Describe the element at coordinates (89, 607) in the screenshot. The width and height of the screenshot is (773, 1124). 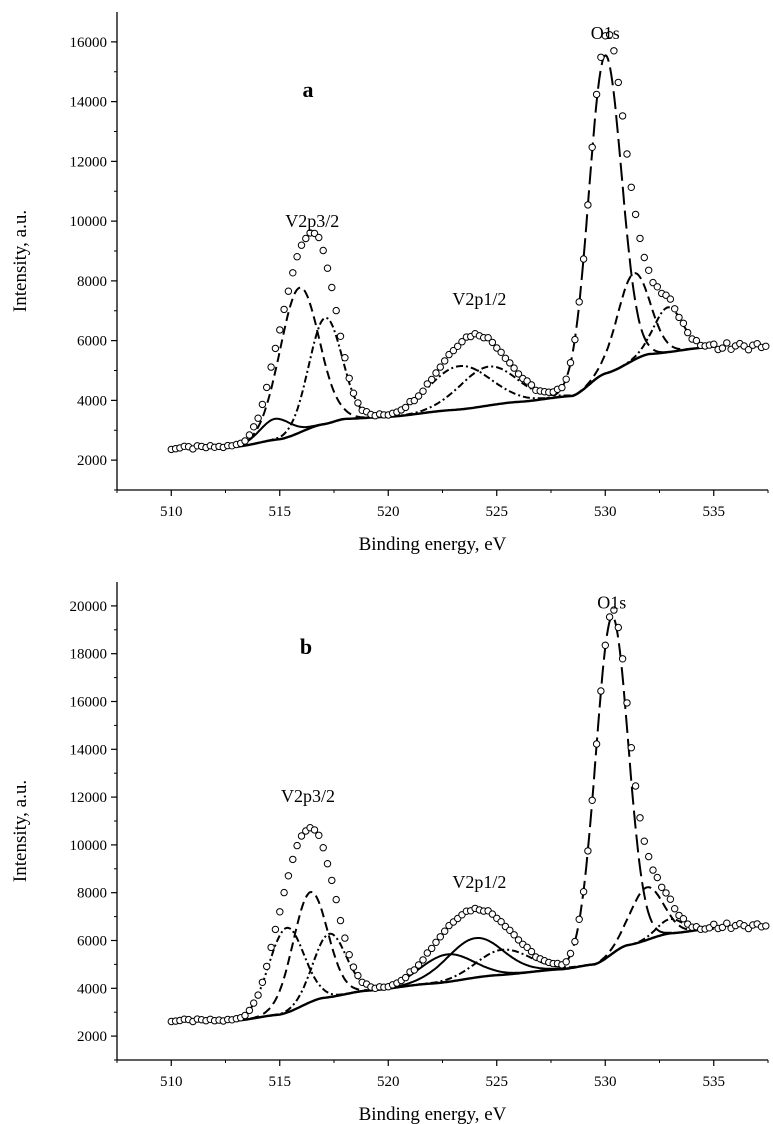
I see `y-tick-label: 20000` at that location.